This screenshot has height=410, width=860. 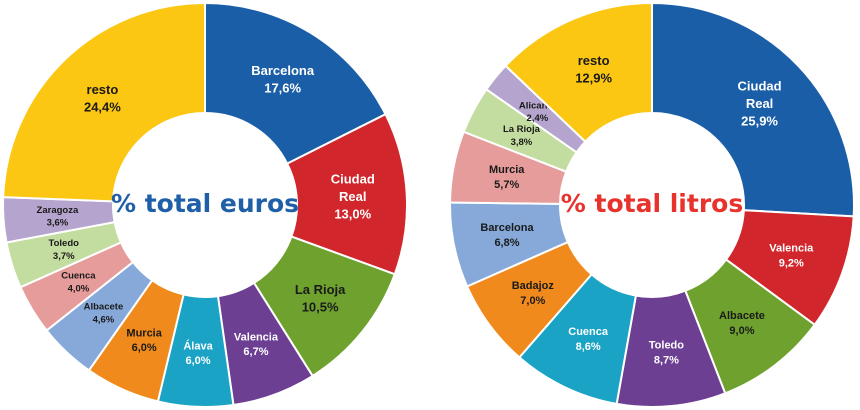 I want to click on slice-value: 7,0%, so click(x=532, y=301).